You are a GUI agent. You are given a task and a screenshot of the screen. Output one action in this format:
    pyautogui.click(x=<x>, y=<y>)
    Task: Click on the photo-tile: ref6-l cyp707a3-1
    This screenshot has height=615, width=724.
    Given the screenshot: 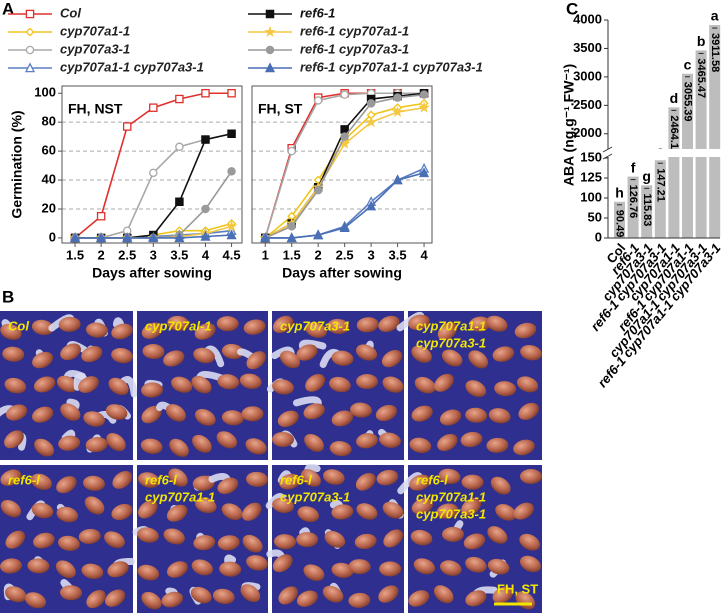 What is the action you would take?
    pyautogui.click(x=334, y=538)
    